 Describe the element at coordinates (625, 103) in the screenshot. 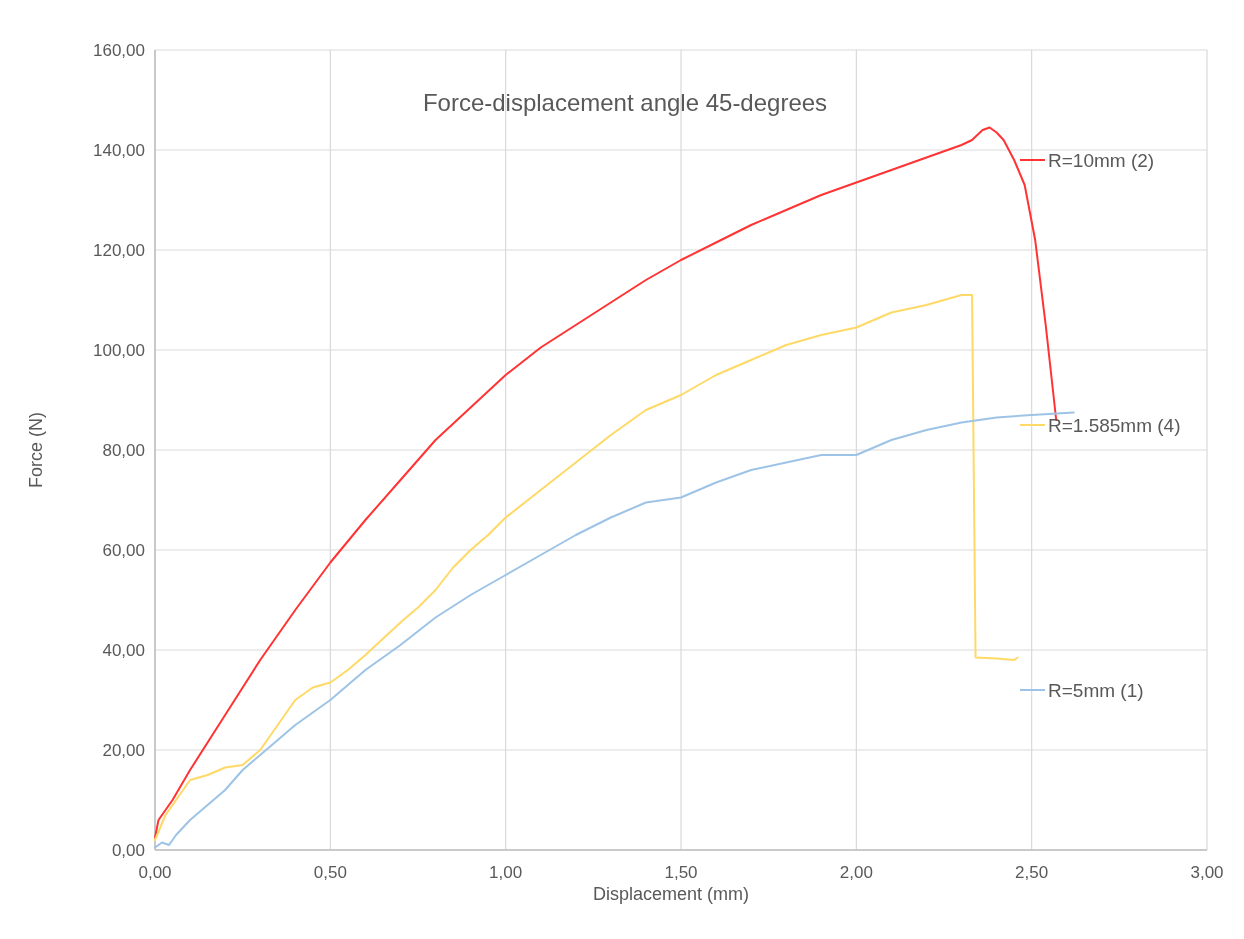

I see `text: Force-displacement angle 45-degrees` at that location.